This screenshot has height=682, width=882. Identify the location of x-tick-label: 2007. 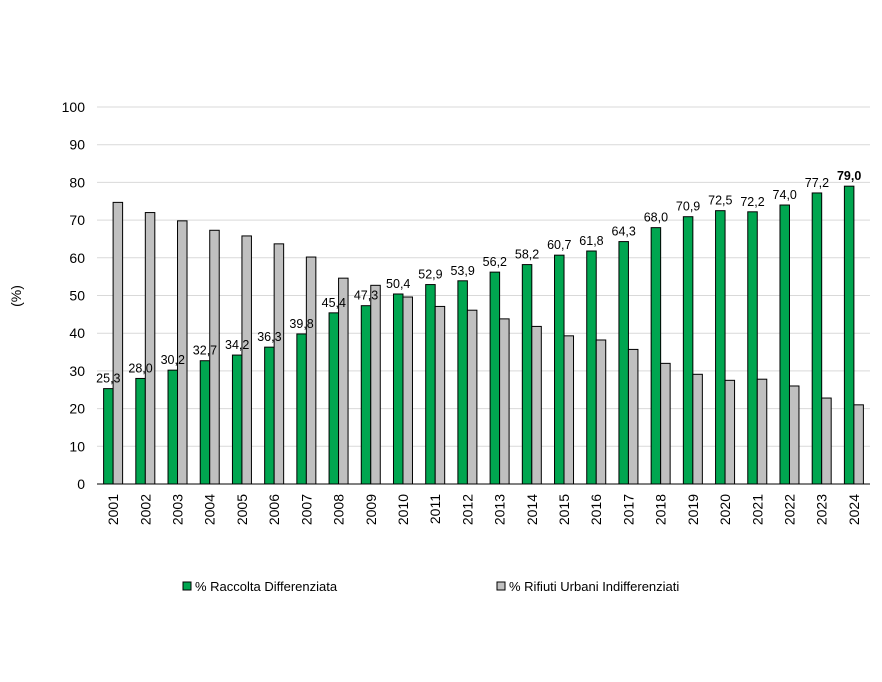
(306, 509).